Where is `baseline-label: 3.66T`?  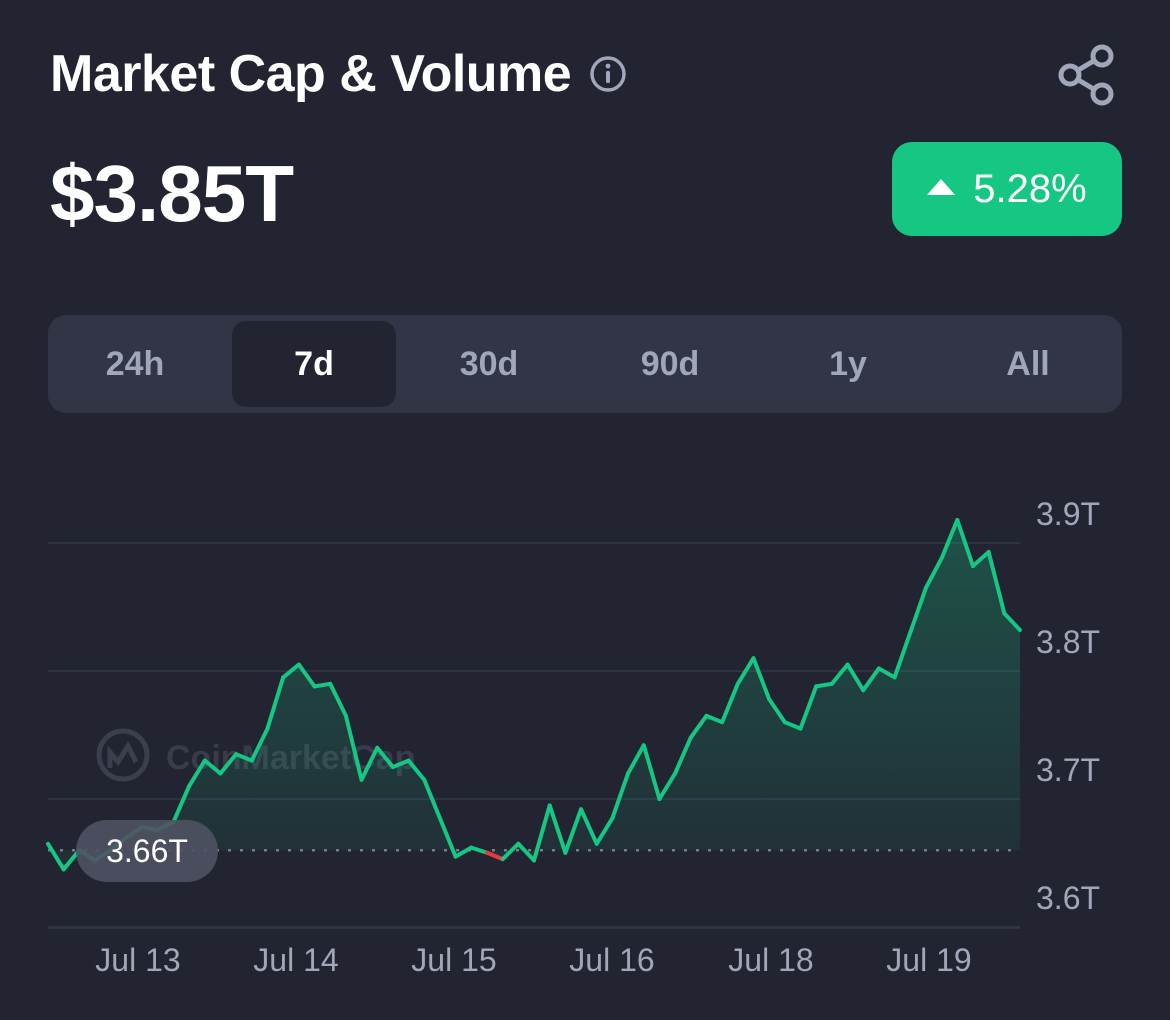 baseline-label: 3.66T is located at coordinates (147, 851).